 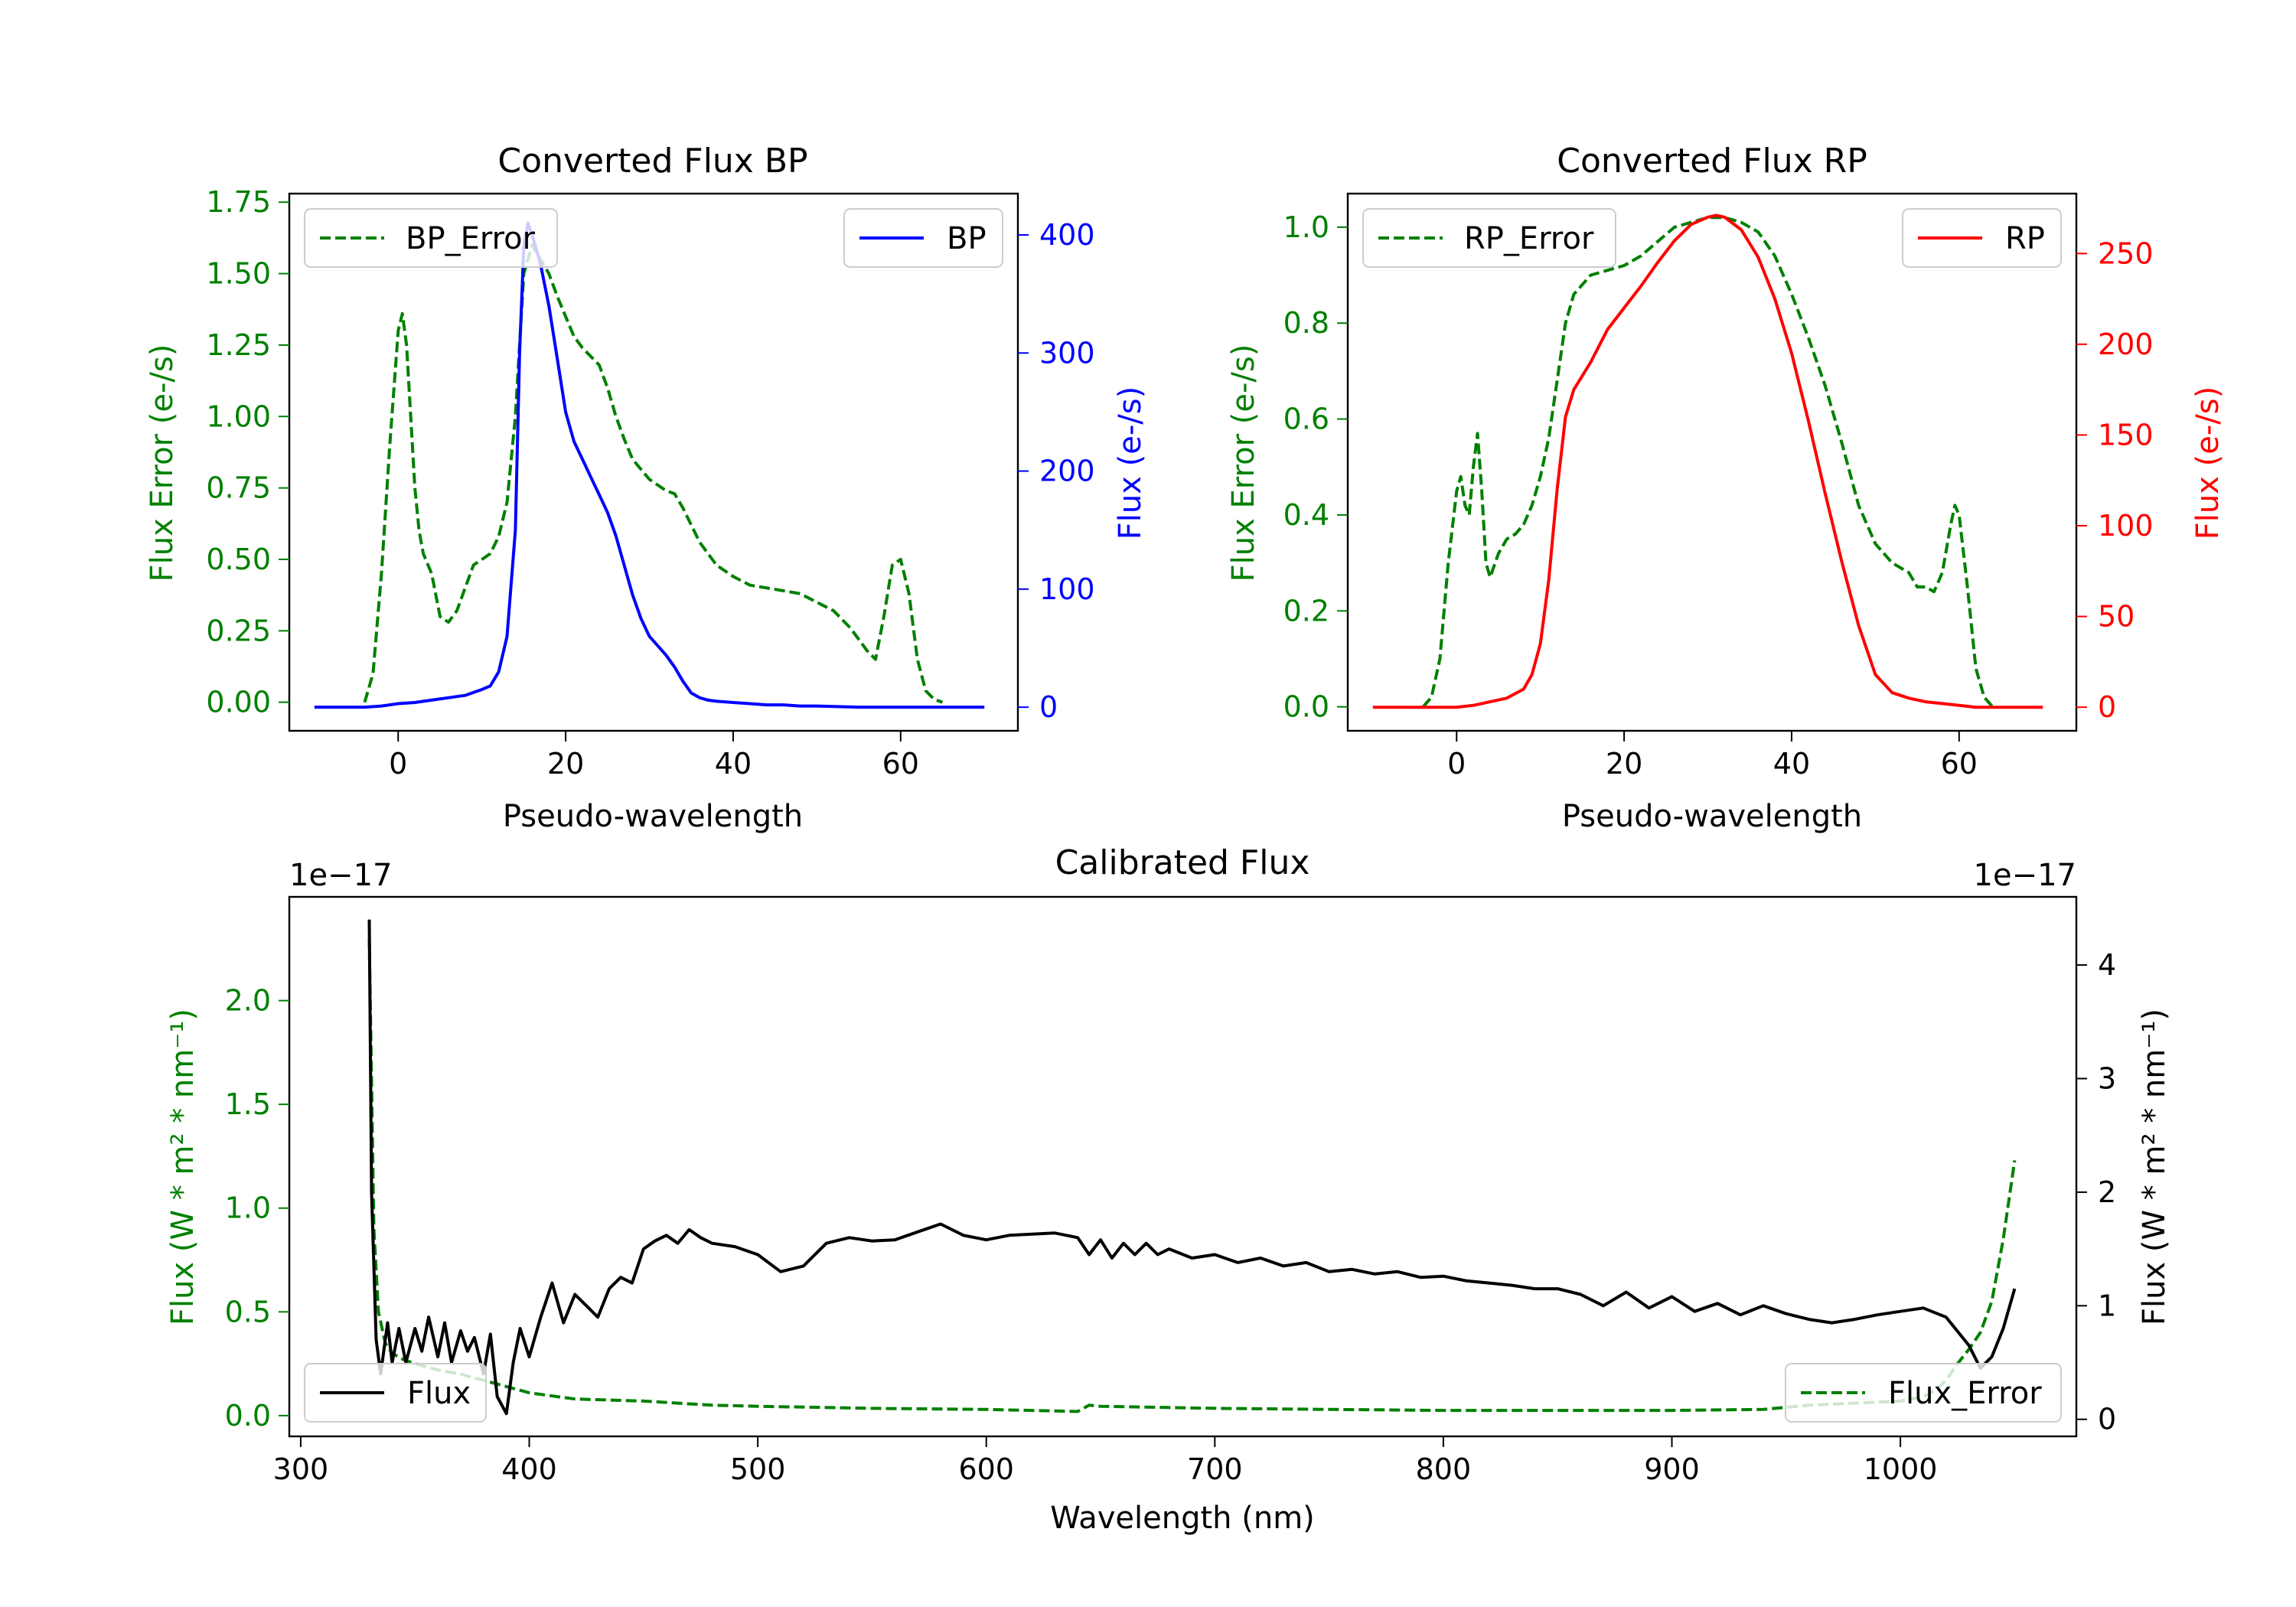 What do you see at coordinates (1306, 227) in the screenshot?
I see `rp-y-left-tick-label: 1.0` at bounding box center [1306, 227].